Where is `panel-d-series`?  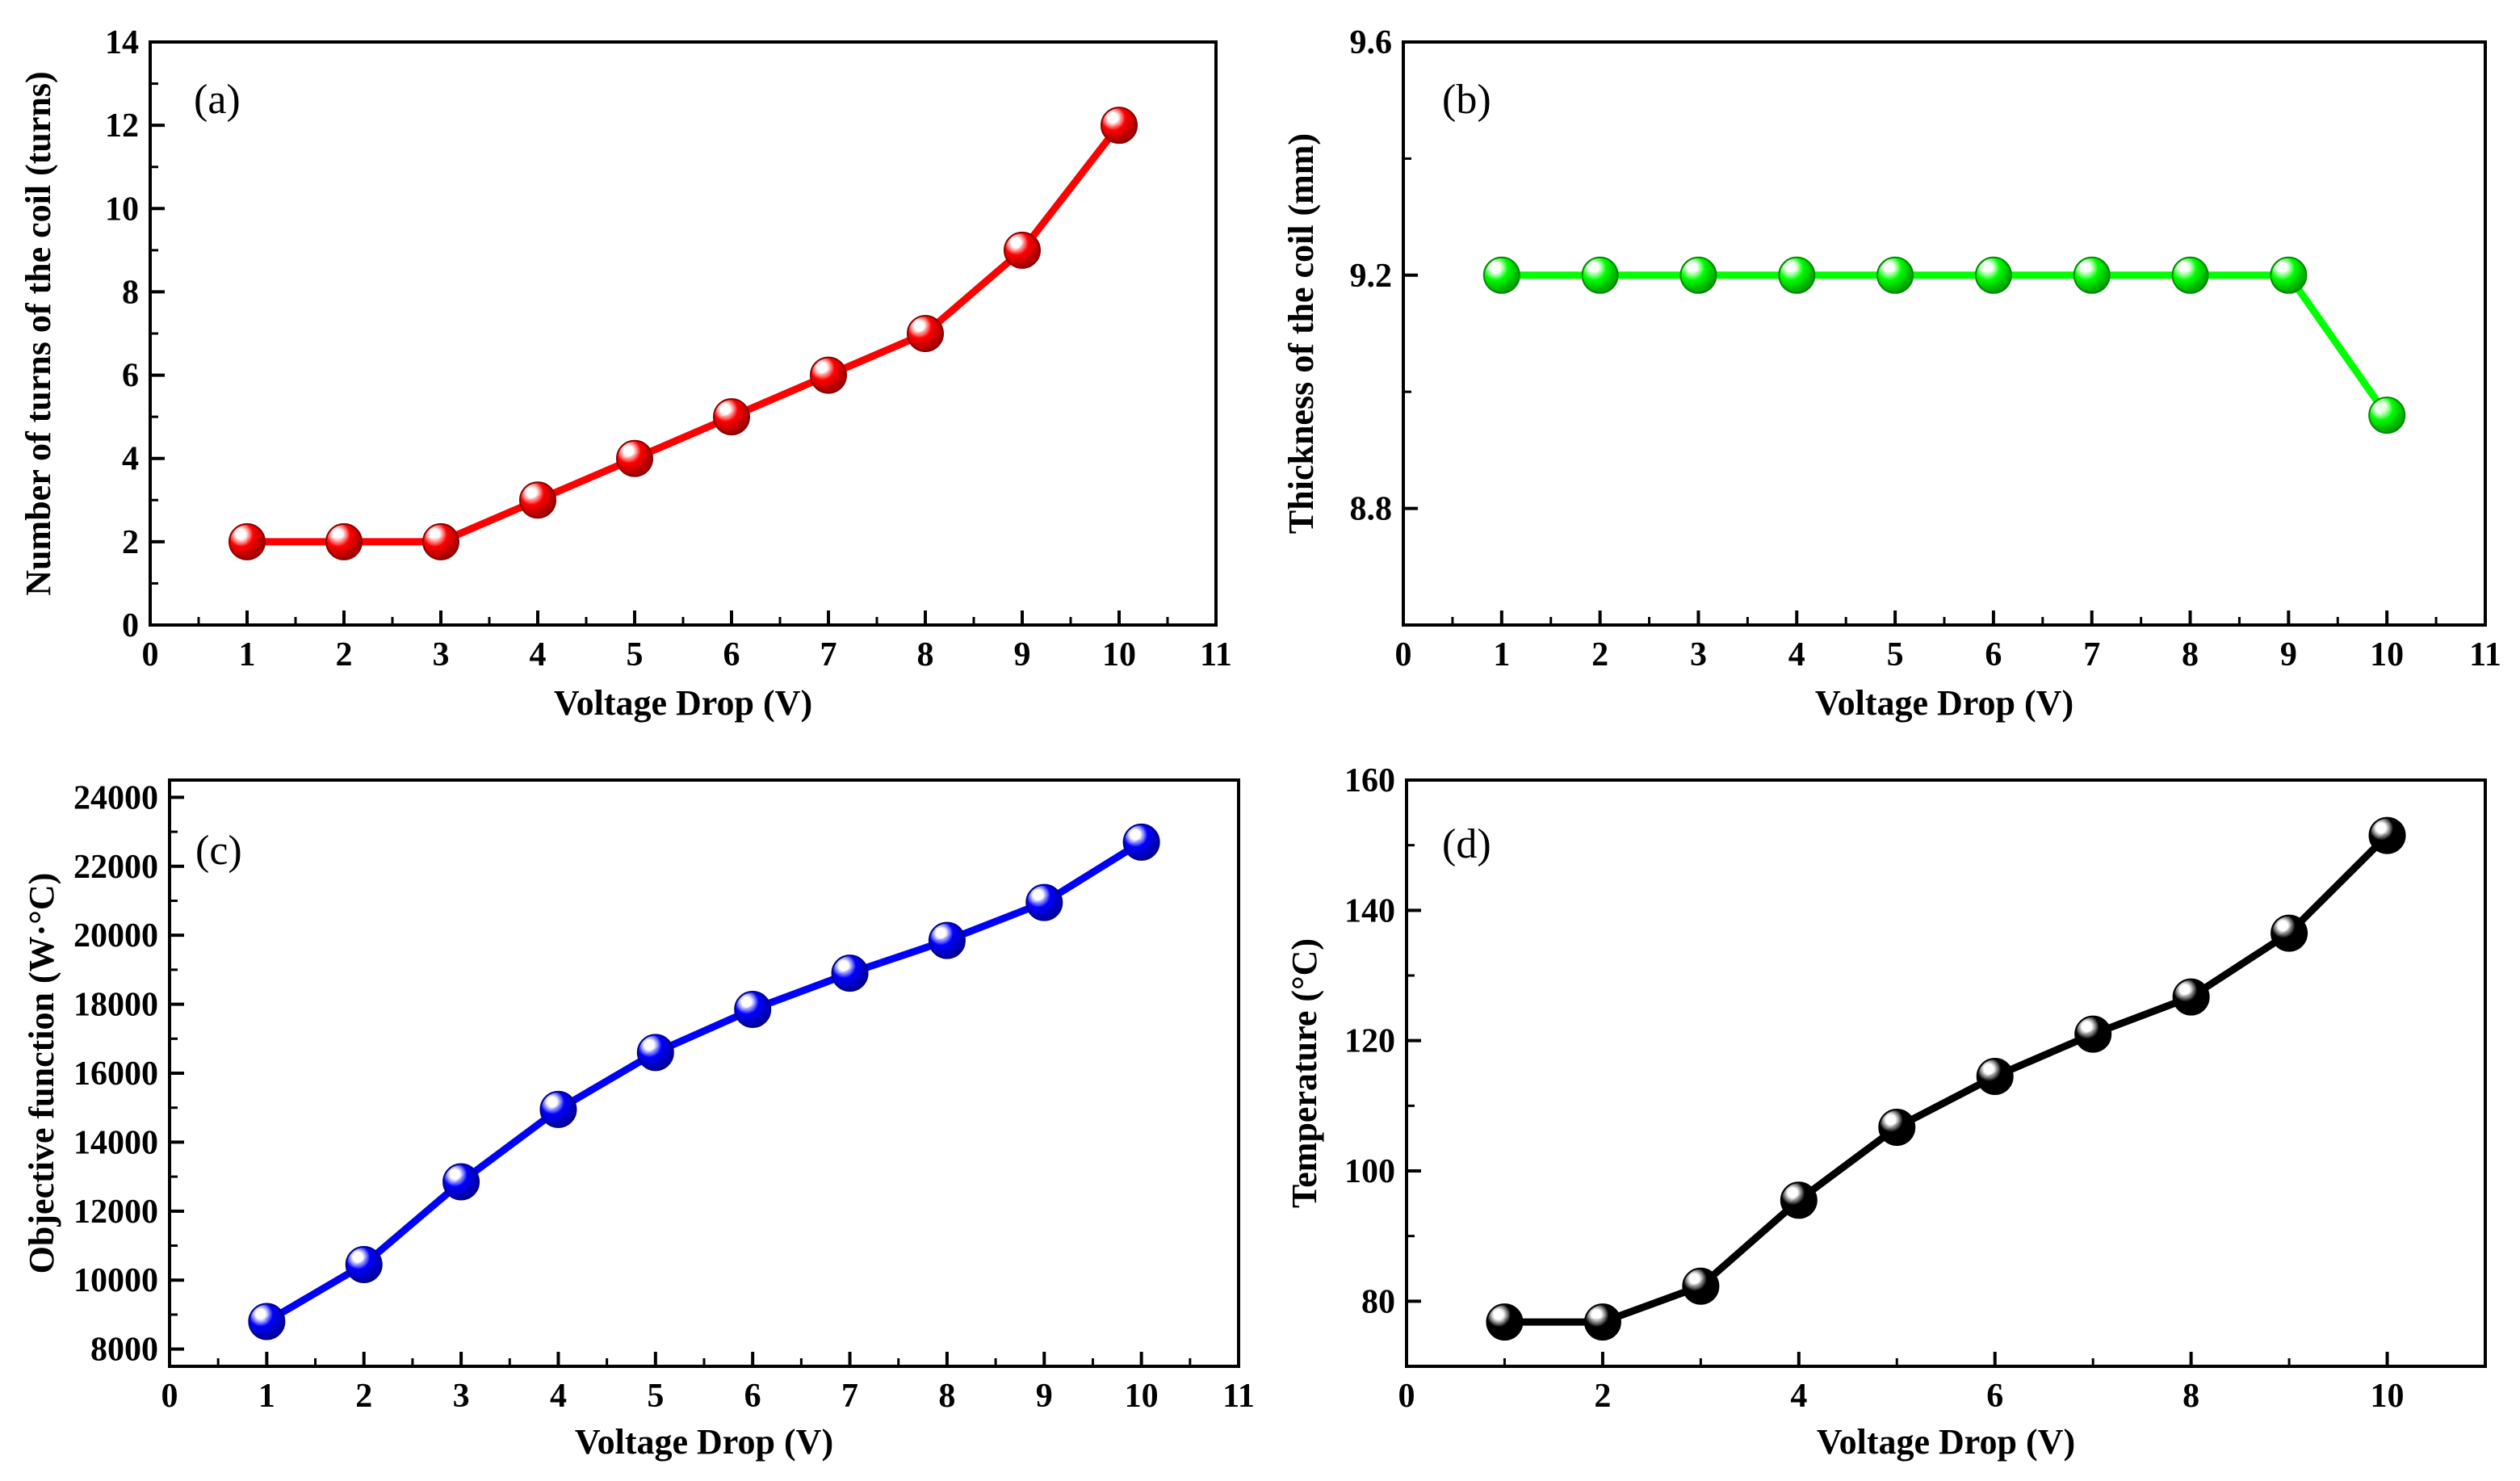
panel-d-series is located at coordinates (1946, 1078).